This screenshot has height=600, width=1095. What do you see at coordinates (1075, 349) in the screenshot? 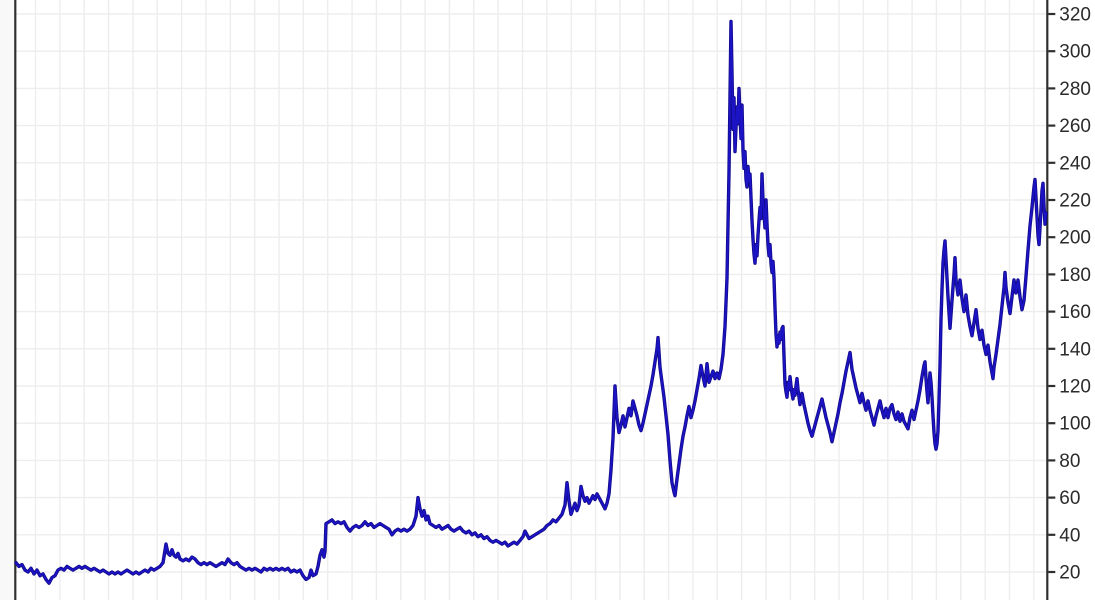
I see `y-tick-label: 140` at bounding box center [1075, 349].